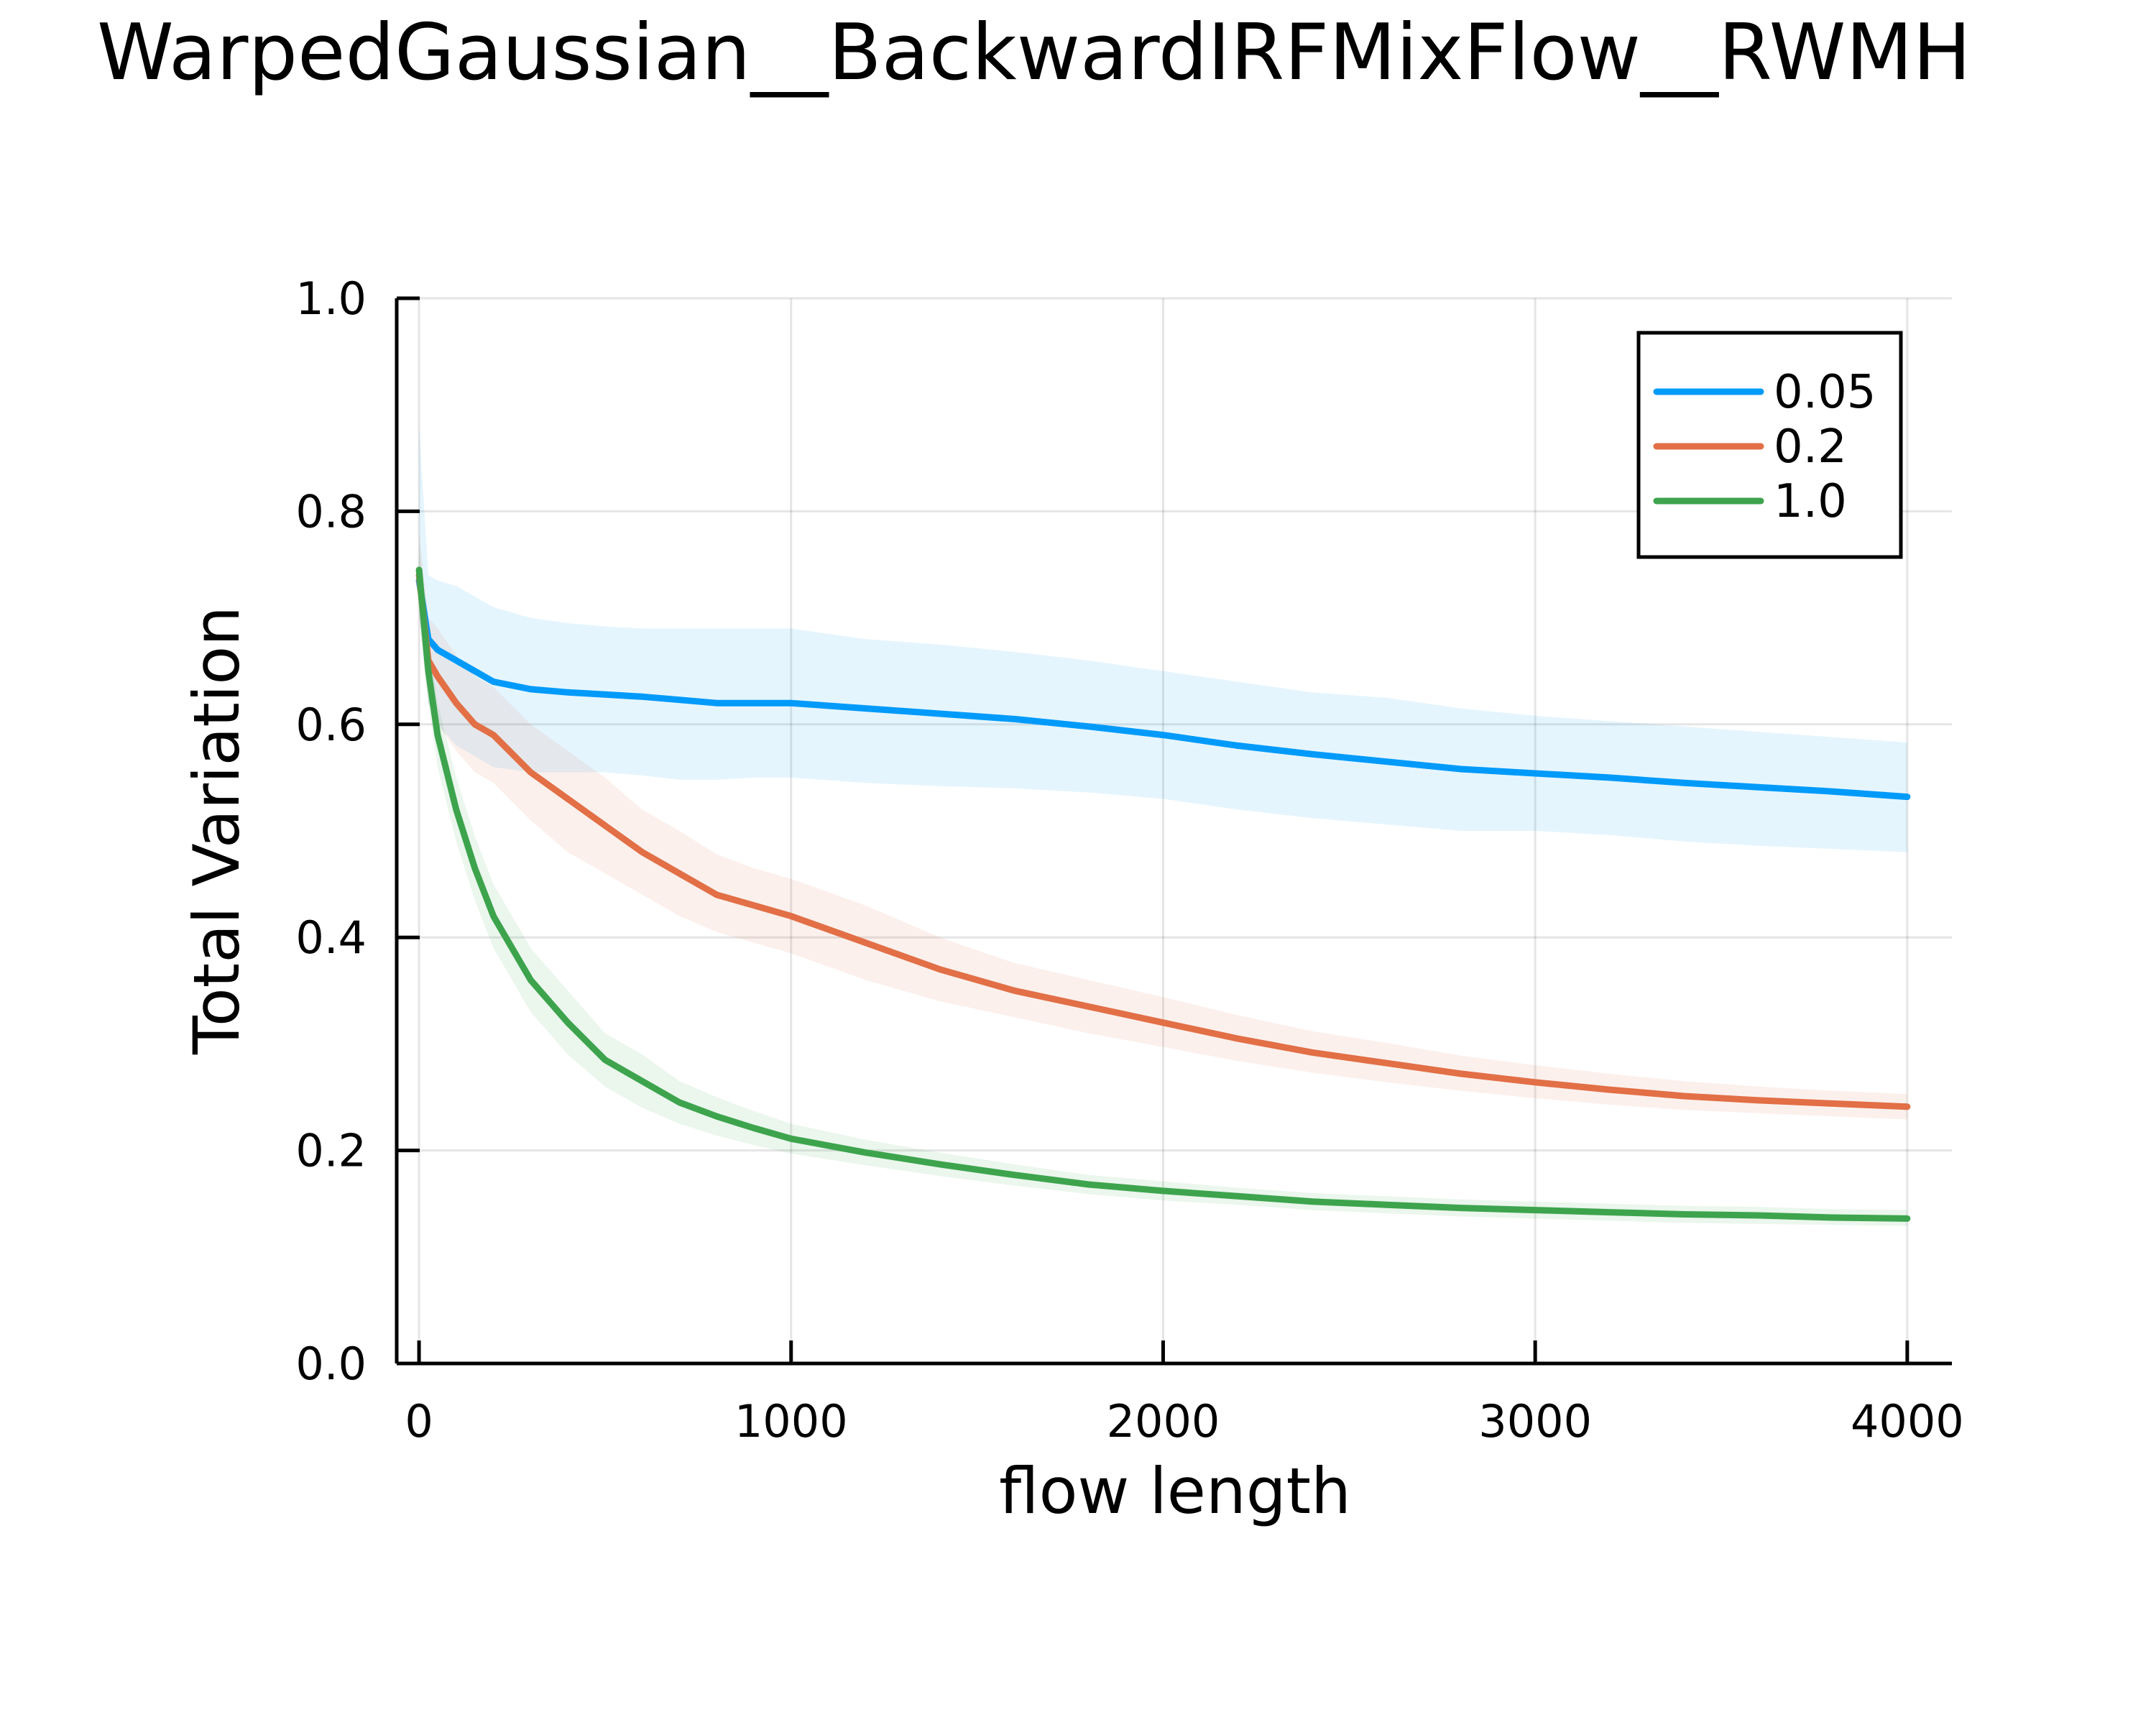 The height and width of the screenshot is (1725, 2156). Describe the element at coordinates (1163, 1421) in the screenshot. I see `x-tick-label-2: 2000` at that location.